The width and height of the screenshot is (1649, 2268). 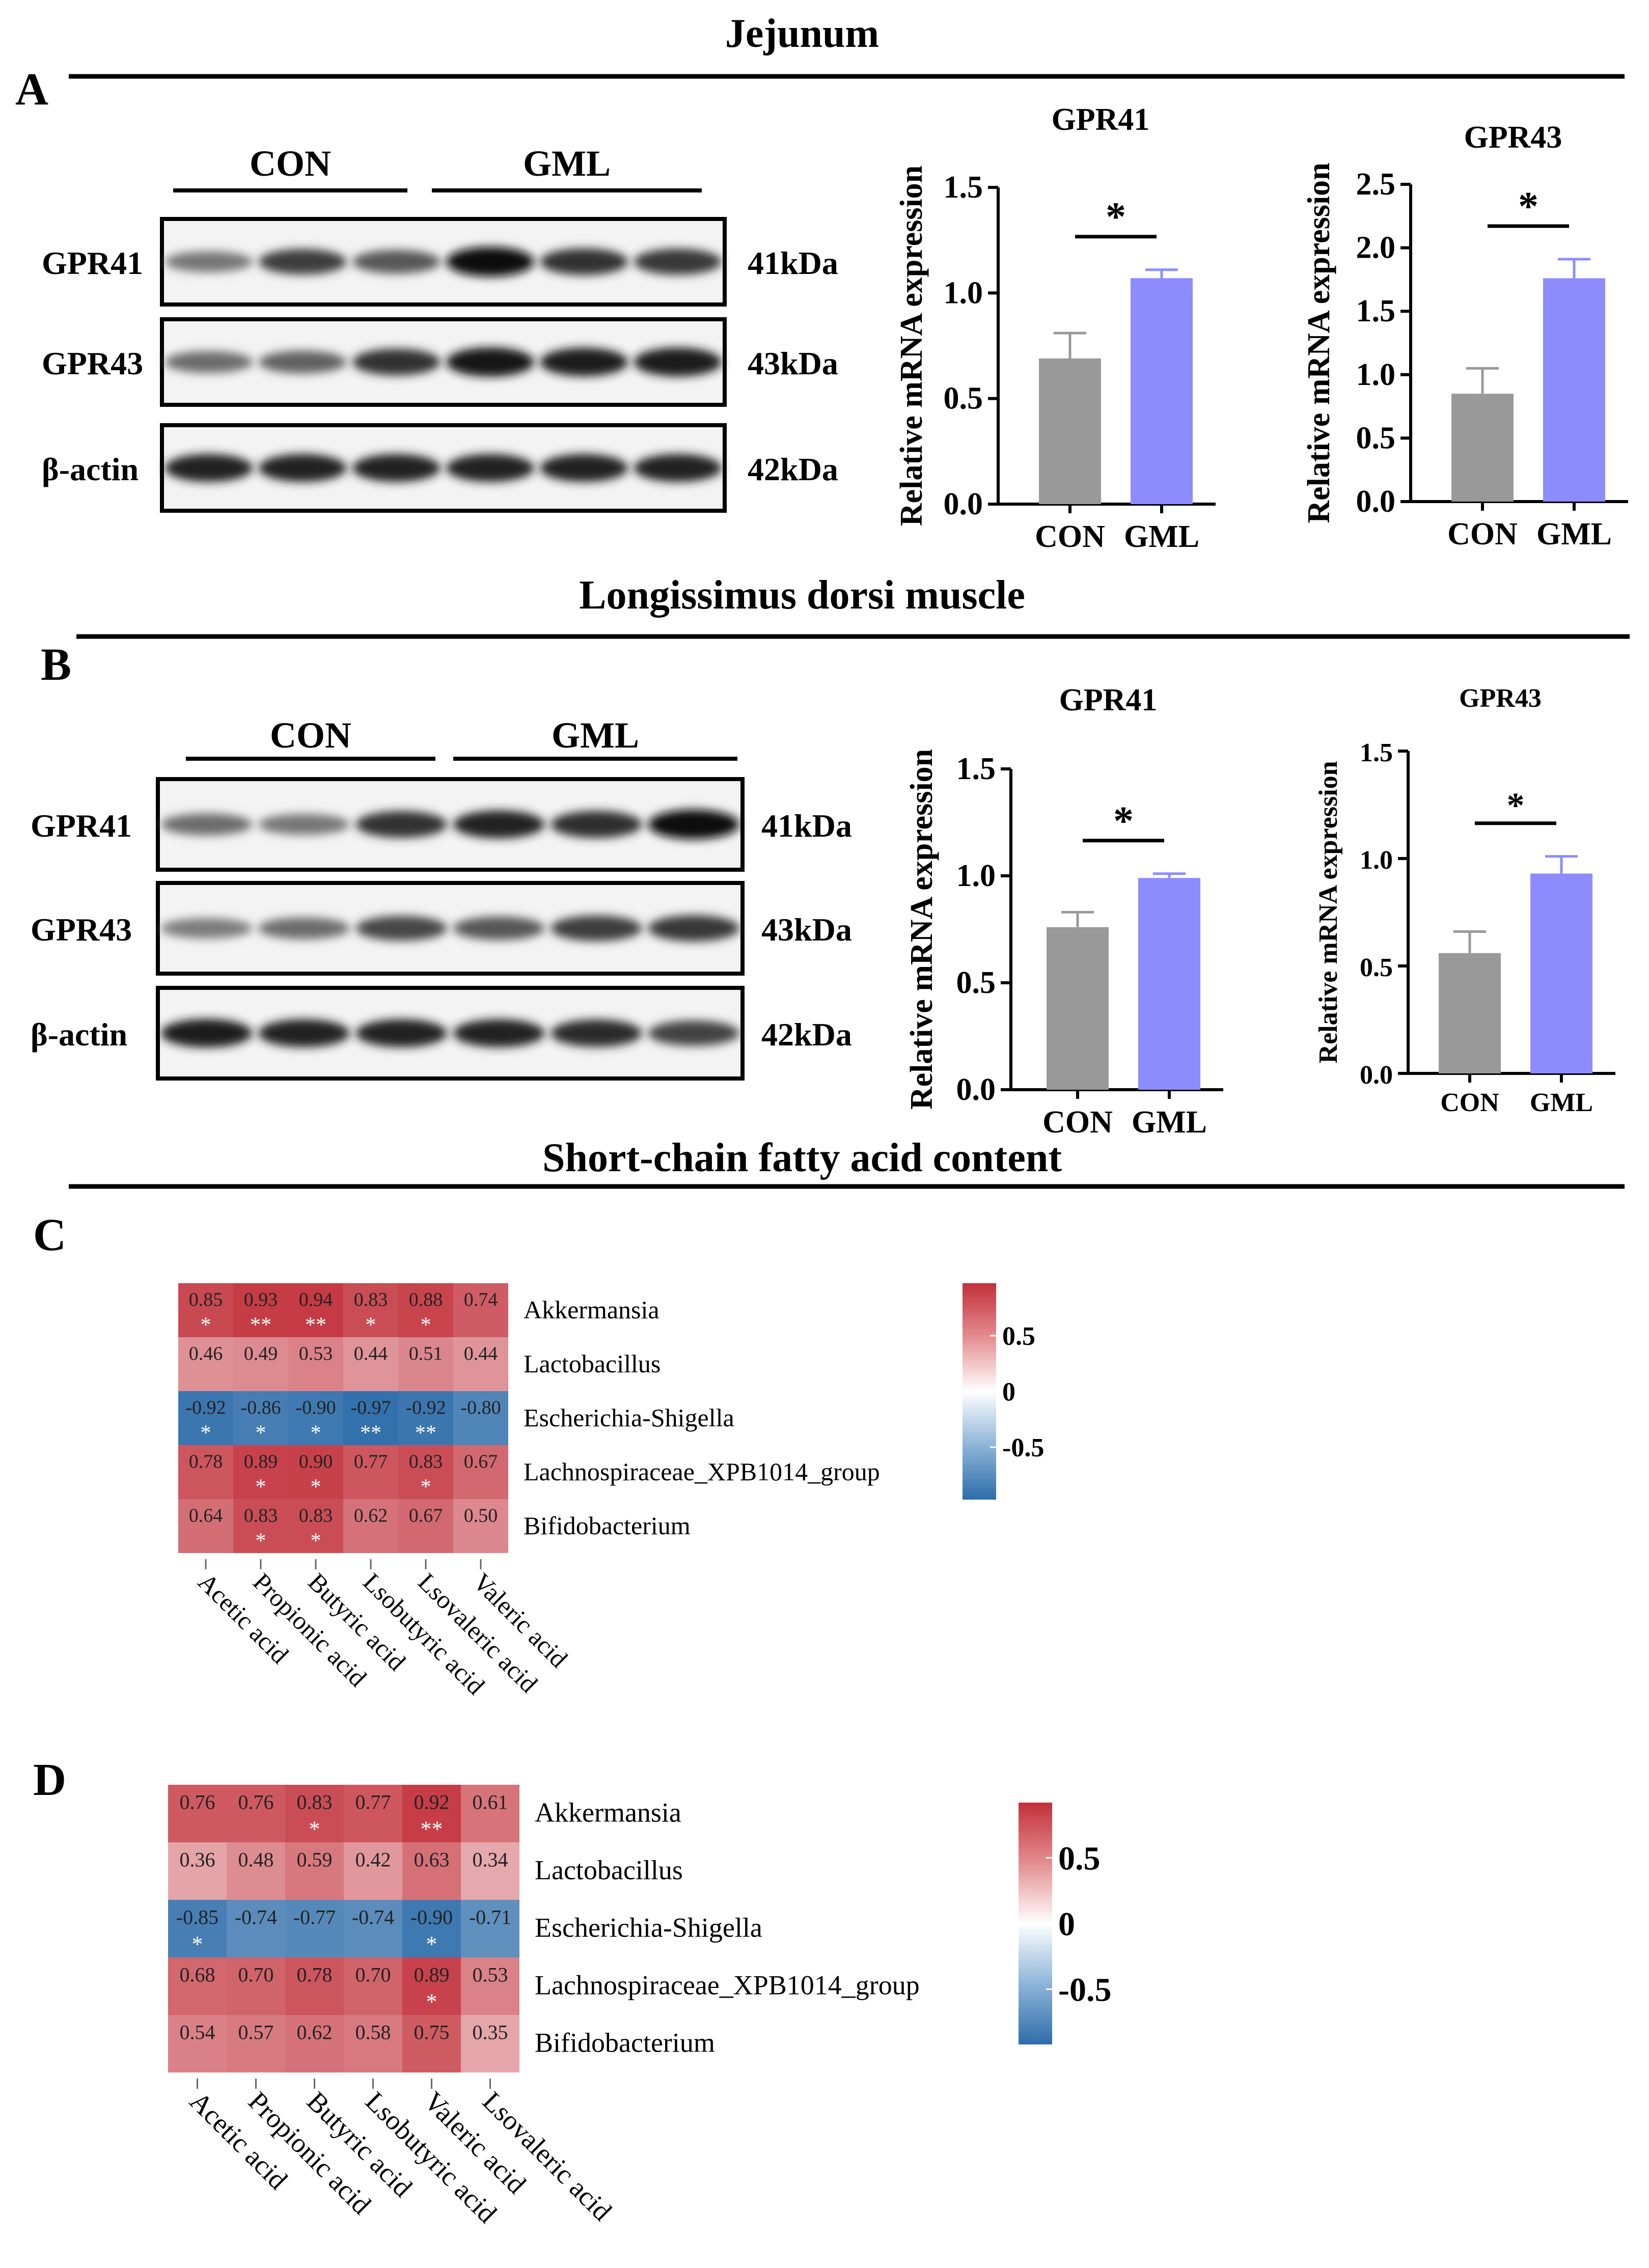 I want to click on heatmap-row-label: Bifidobacterium, so click(x=625, y=2043).